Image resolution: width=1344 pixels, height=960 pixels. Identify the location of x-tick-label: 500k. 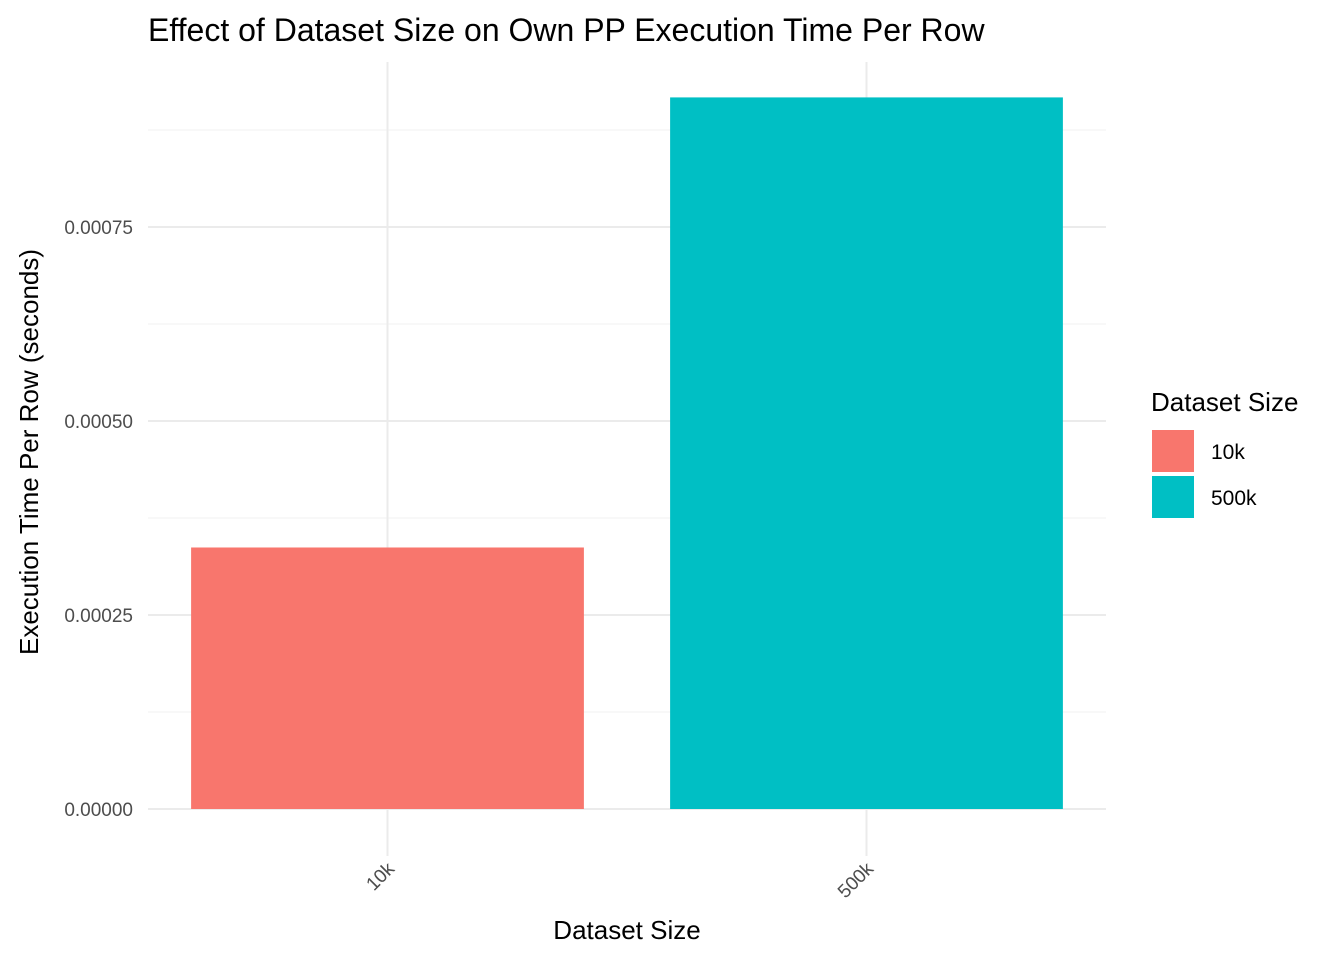
(856, 880).